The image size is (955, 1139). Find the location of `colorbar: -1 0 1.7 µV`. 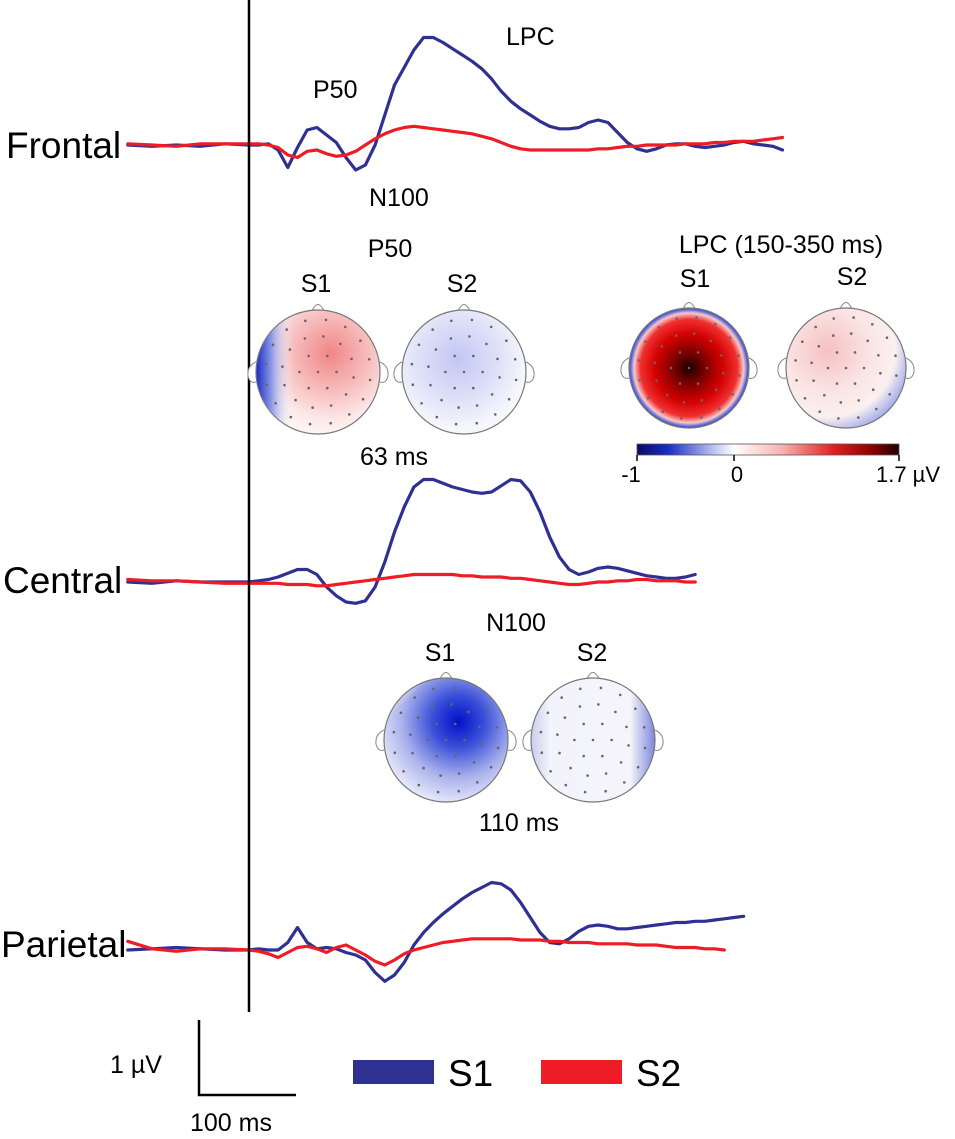

colorbar: -1 0 1.7 µV is located at coordinates (780, 465).